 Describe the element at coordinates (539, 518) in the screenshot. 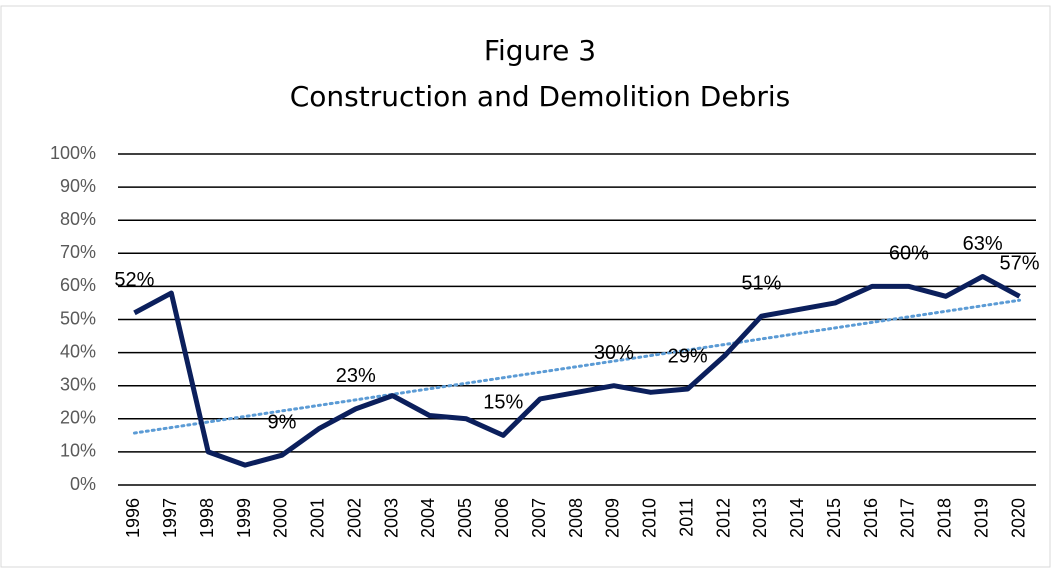

I see `x-tick-label: 2007` at that location.